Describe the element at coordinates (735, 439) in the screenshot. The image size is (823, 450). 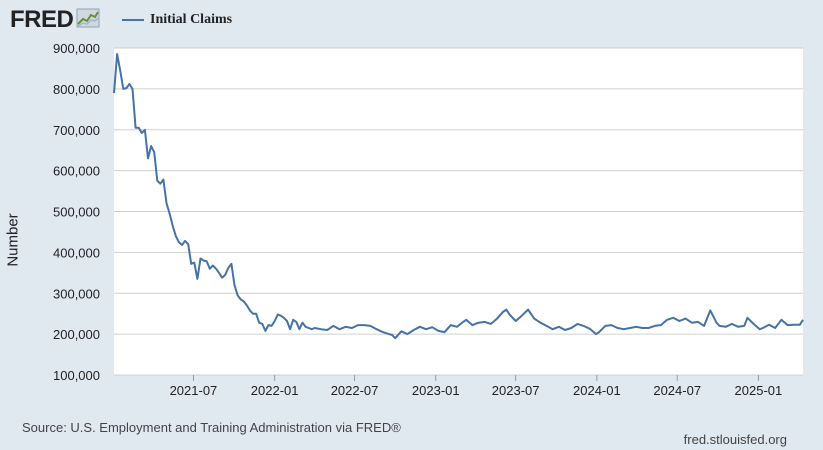
I see `source-url: fred.stlouisfed.org` at that location.